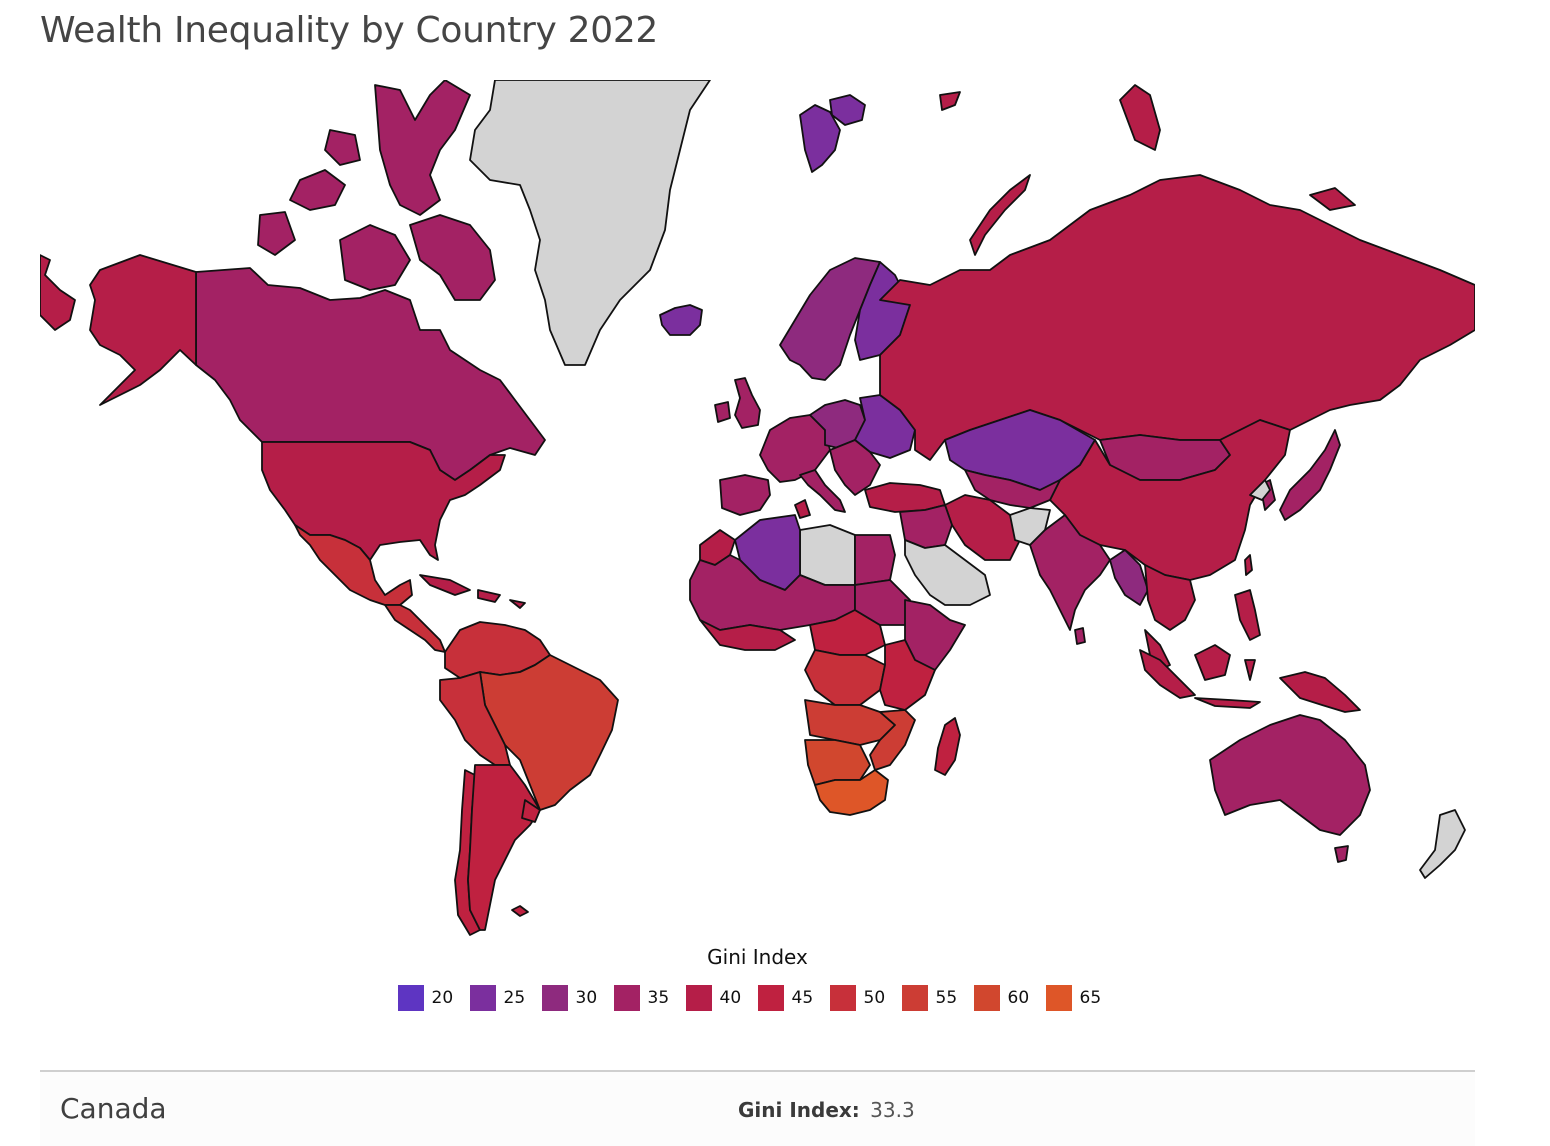  I want to click on legend-item: 55, so click(937, 998).